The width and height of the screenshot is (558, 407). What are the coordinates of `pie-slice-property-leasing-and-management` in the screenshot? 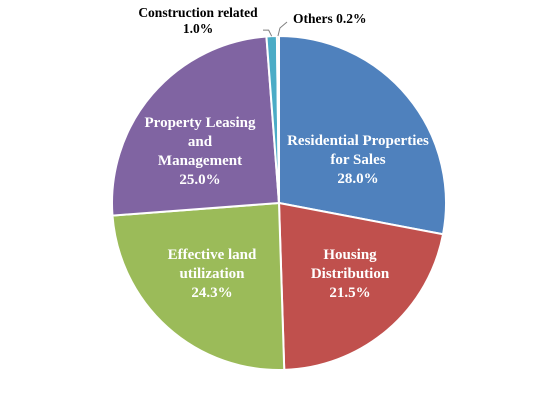 It's located at (196, 126).